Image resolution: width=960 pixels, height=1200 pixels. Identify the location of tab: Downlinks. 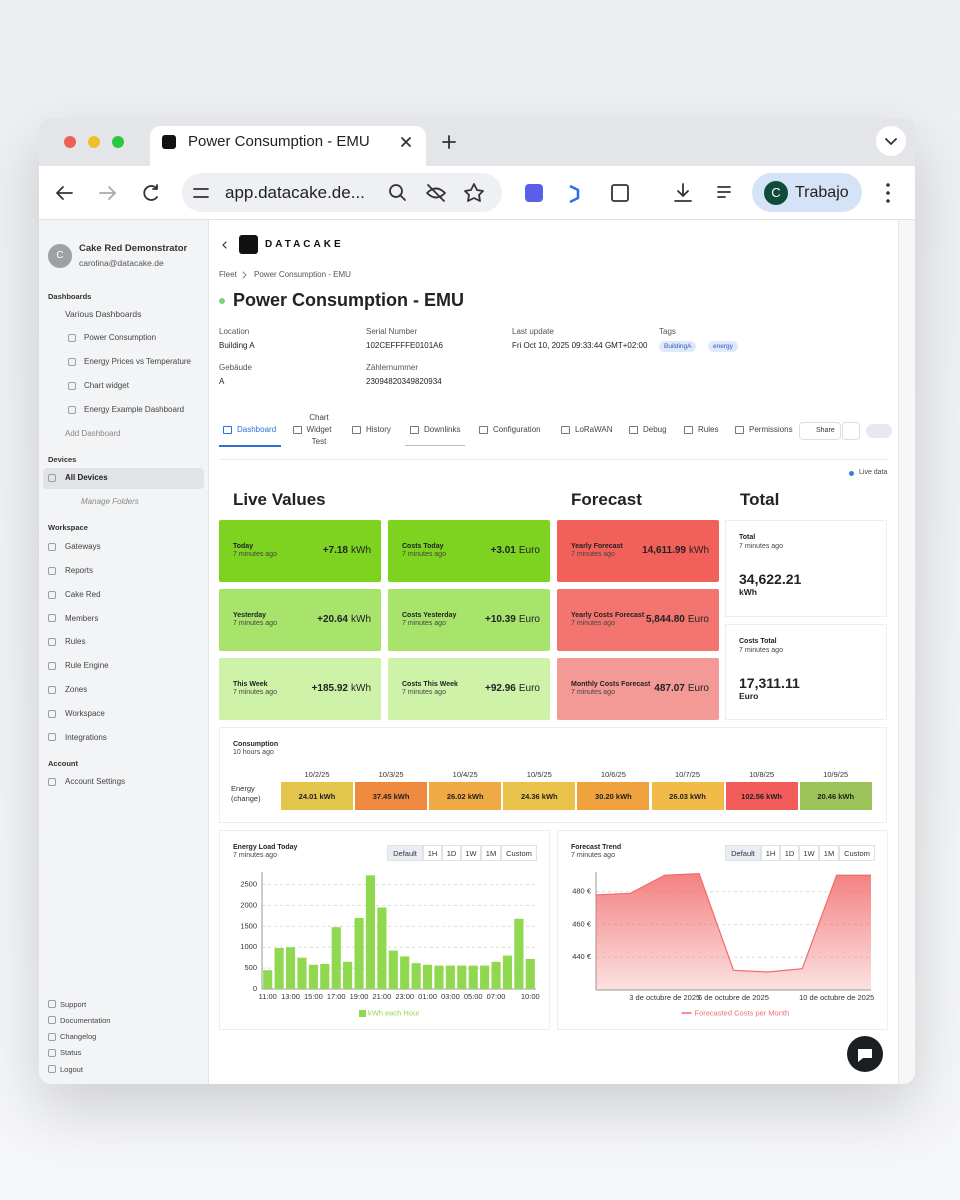
(442, 430).